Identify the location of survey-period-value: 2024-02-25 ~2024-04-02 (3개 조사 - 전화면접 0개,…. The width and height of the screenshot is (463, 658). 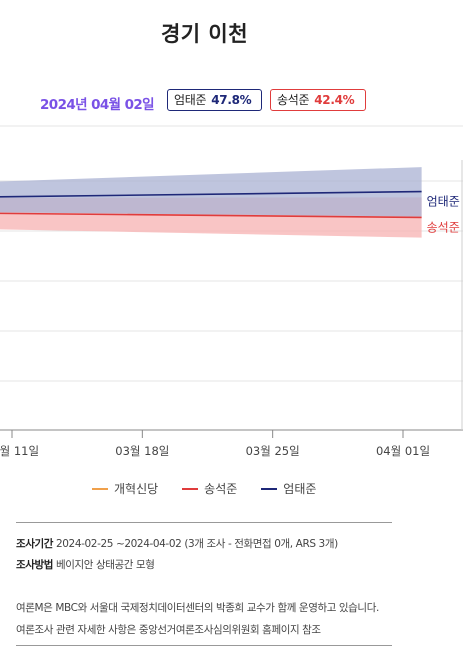
(197, 544).